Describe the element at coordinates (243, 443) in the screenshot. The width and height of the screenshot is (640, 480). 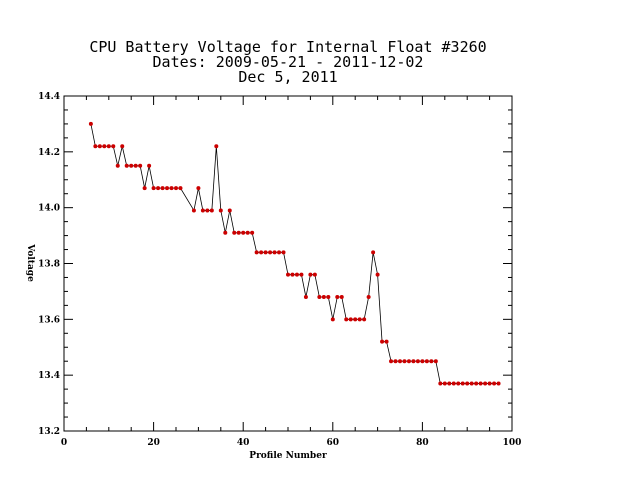
I see `x-tick-label: 40` at that location.